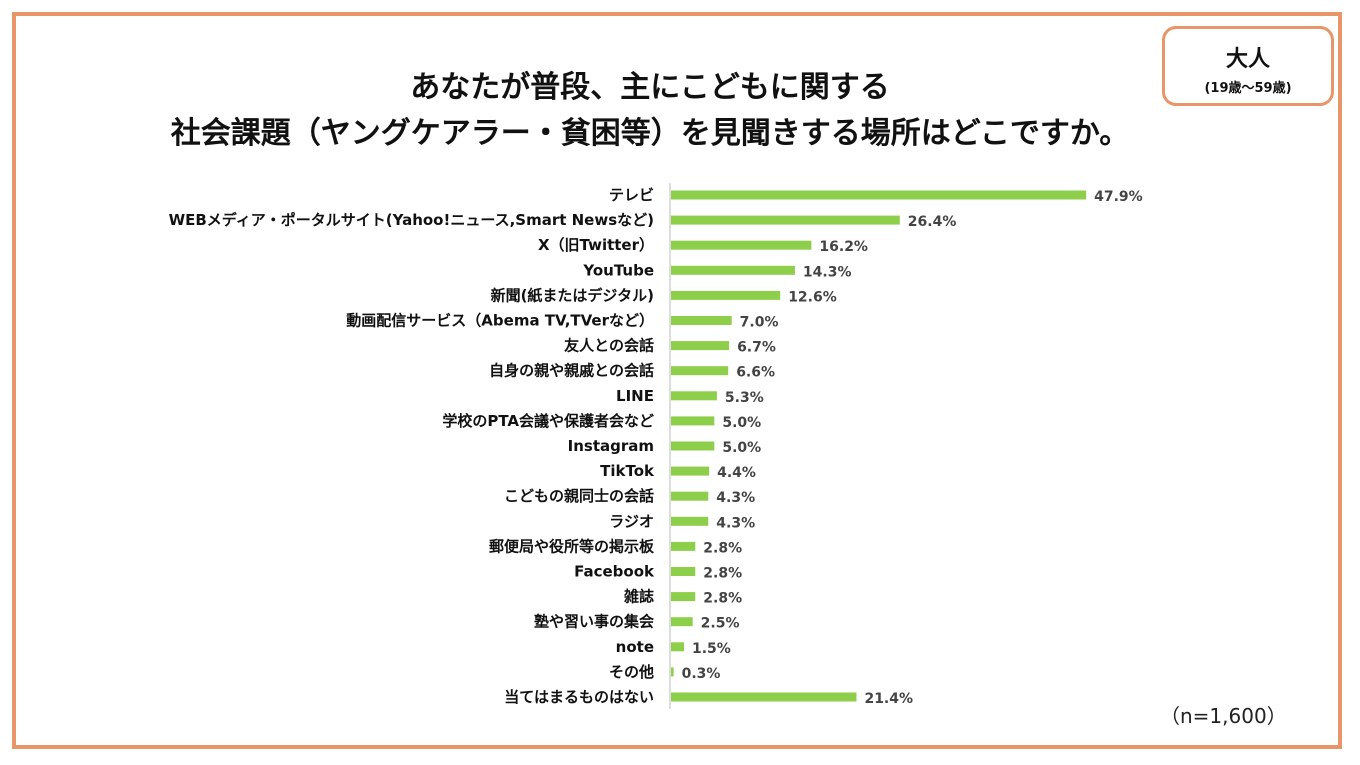  What do you see at coordinates (650, 133) in the screenshot?
I see `chart-title-line-2: 社会課題（ヤングケアラー・貧困等）を見聞きする場所はどこですか。` at bounding box center [650, 133].